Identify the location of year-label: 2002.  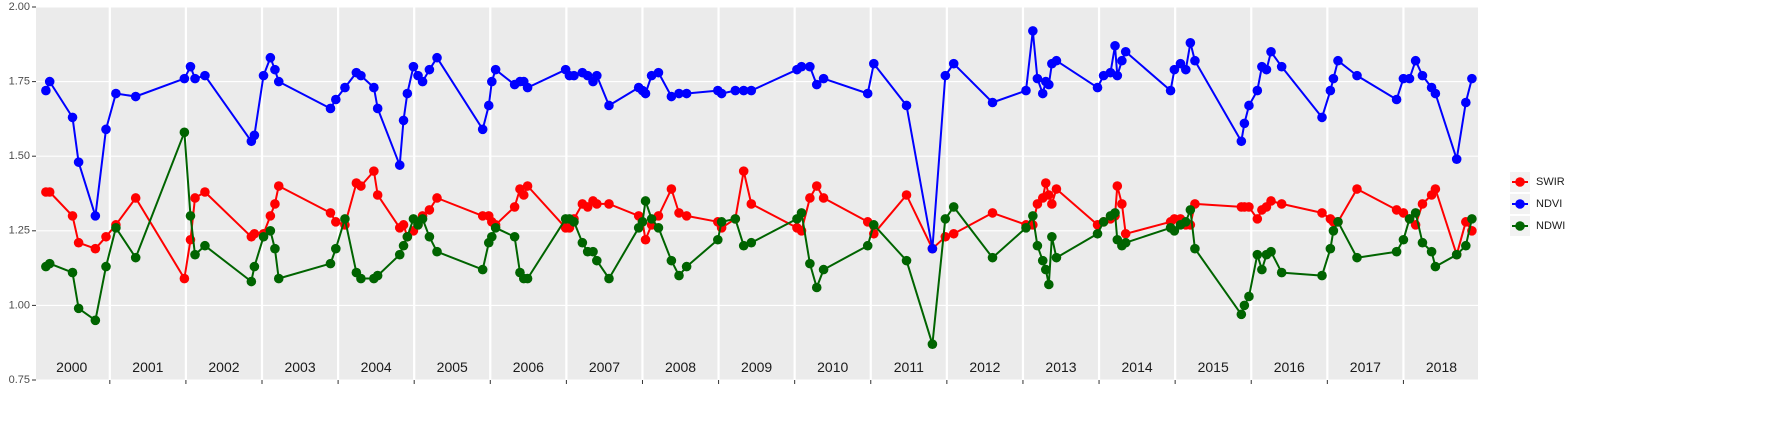
(223, 367).